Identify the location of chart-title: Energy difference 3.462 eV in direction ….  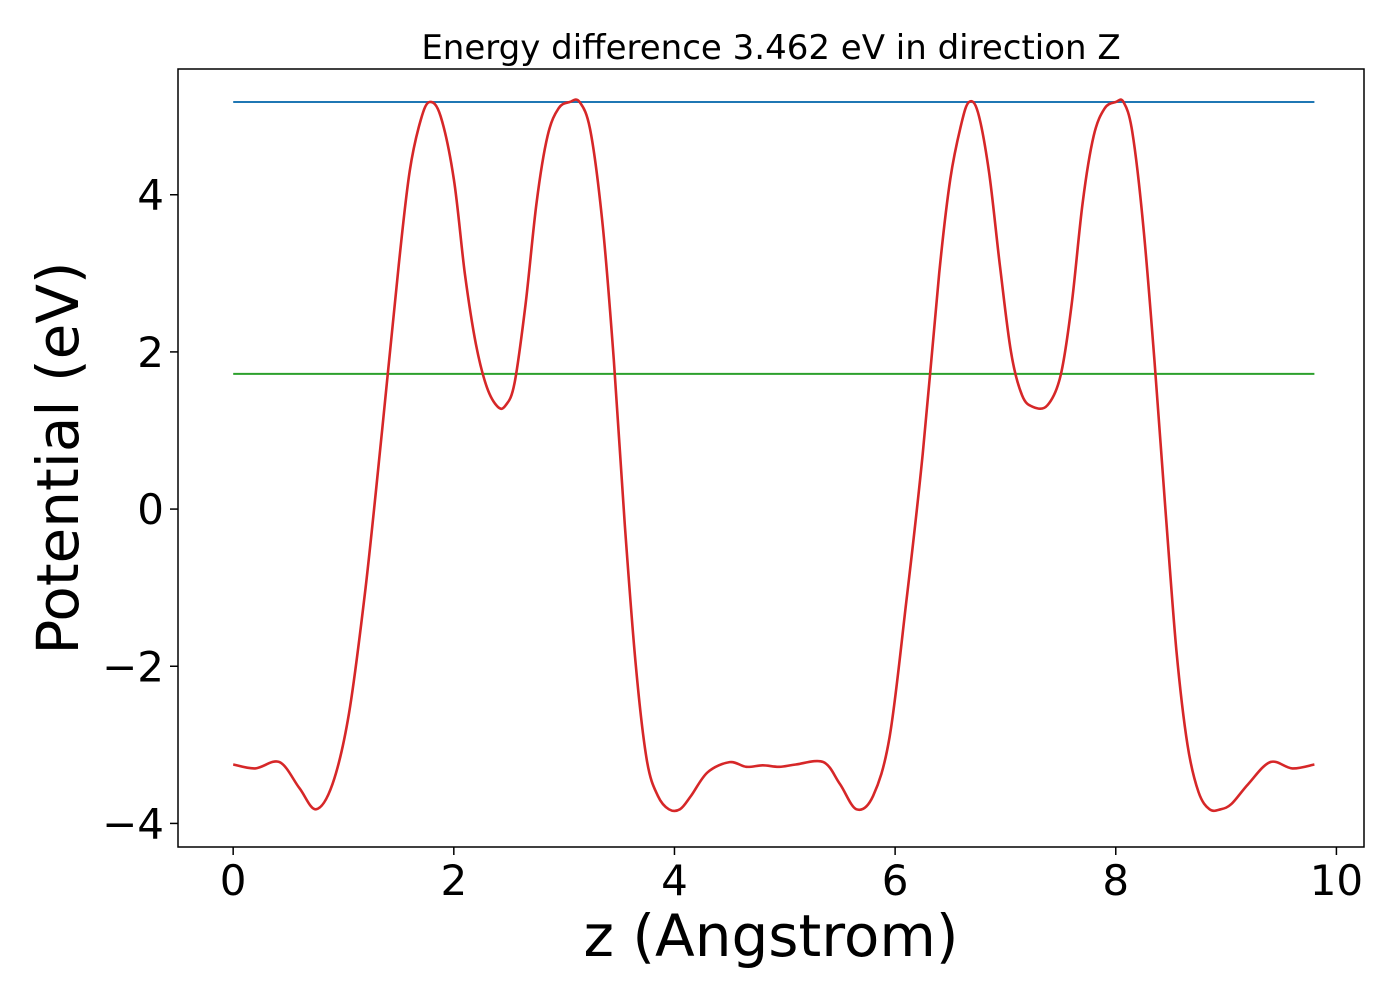
(770, 48).